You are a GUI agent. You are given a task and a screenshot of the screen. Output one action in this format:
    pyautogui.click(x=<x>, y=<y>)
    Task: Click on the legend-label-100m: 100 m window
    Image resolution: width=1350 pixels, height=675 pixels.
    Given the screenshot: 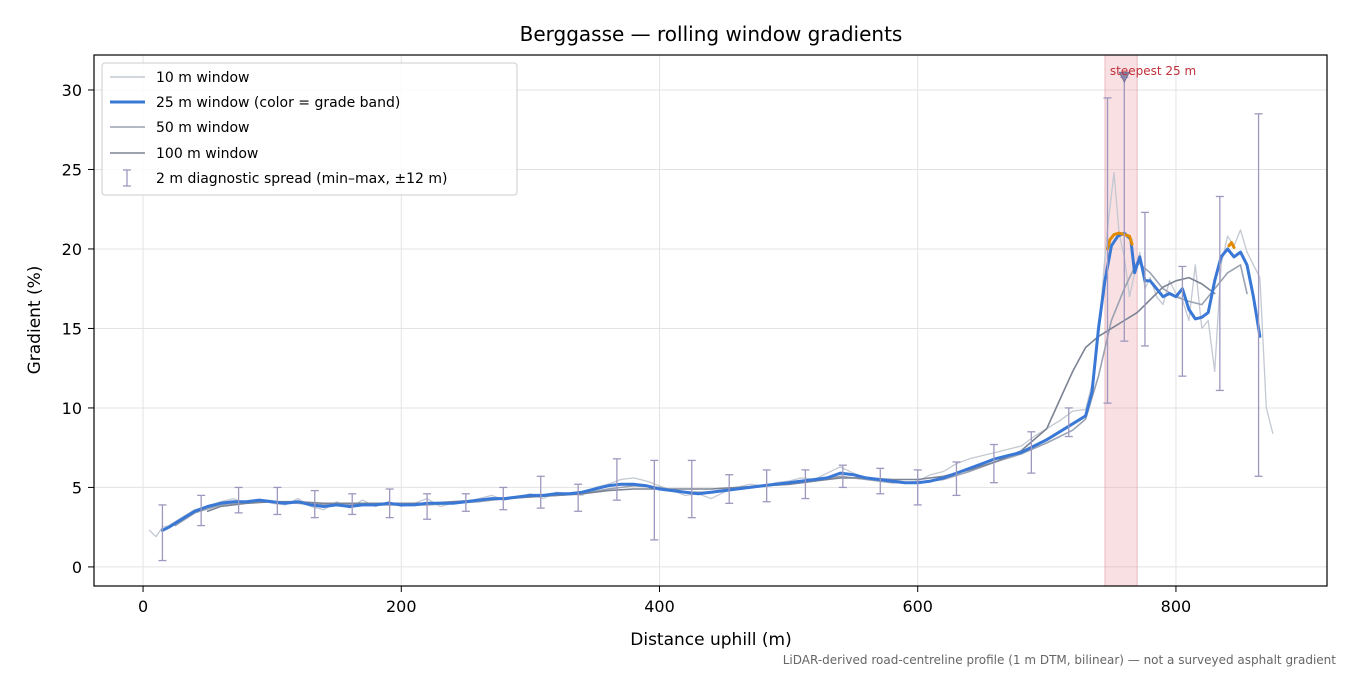 What is the action you would take?
    pyautogui.click(x=207, y=154)
    